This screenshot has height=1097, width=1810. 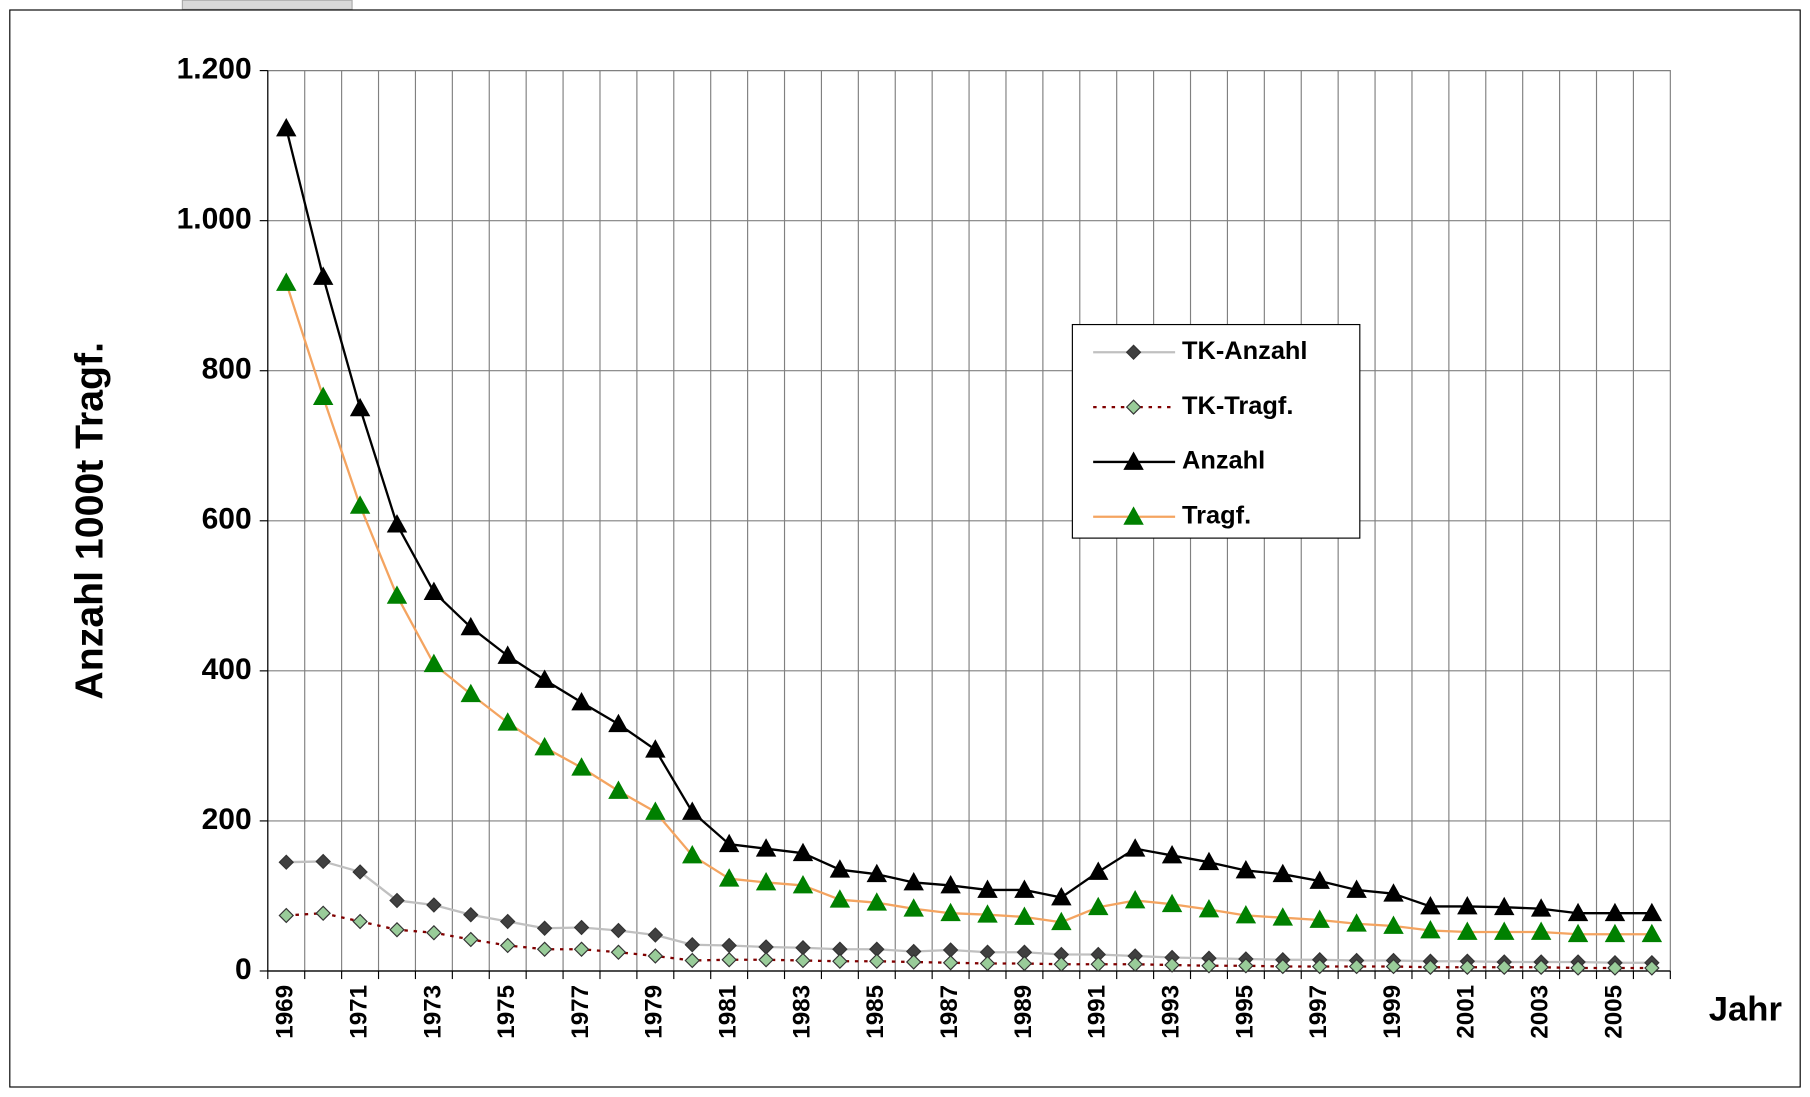 I want to click on legend-box, so click(x=1216, y=431).